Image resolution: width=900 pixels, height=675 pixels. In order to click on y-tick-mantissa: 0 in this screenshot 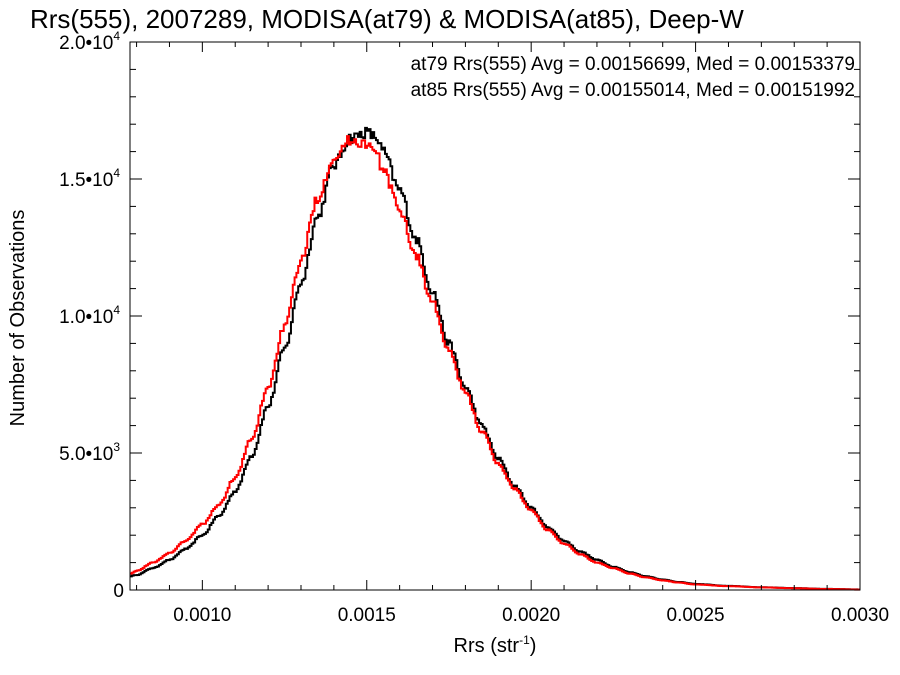, I will do `click(118, 591)`.